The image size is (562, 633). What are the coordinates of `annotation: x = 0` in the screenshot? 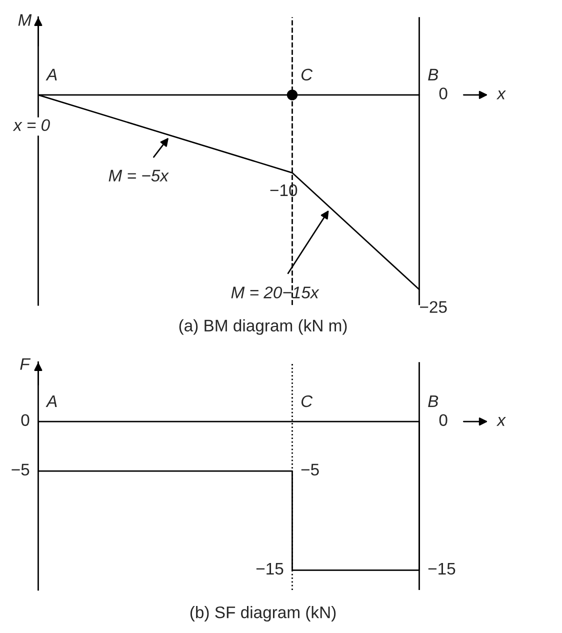 It's located at (31, 125).